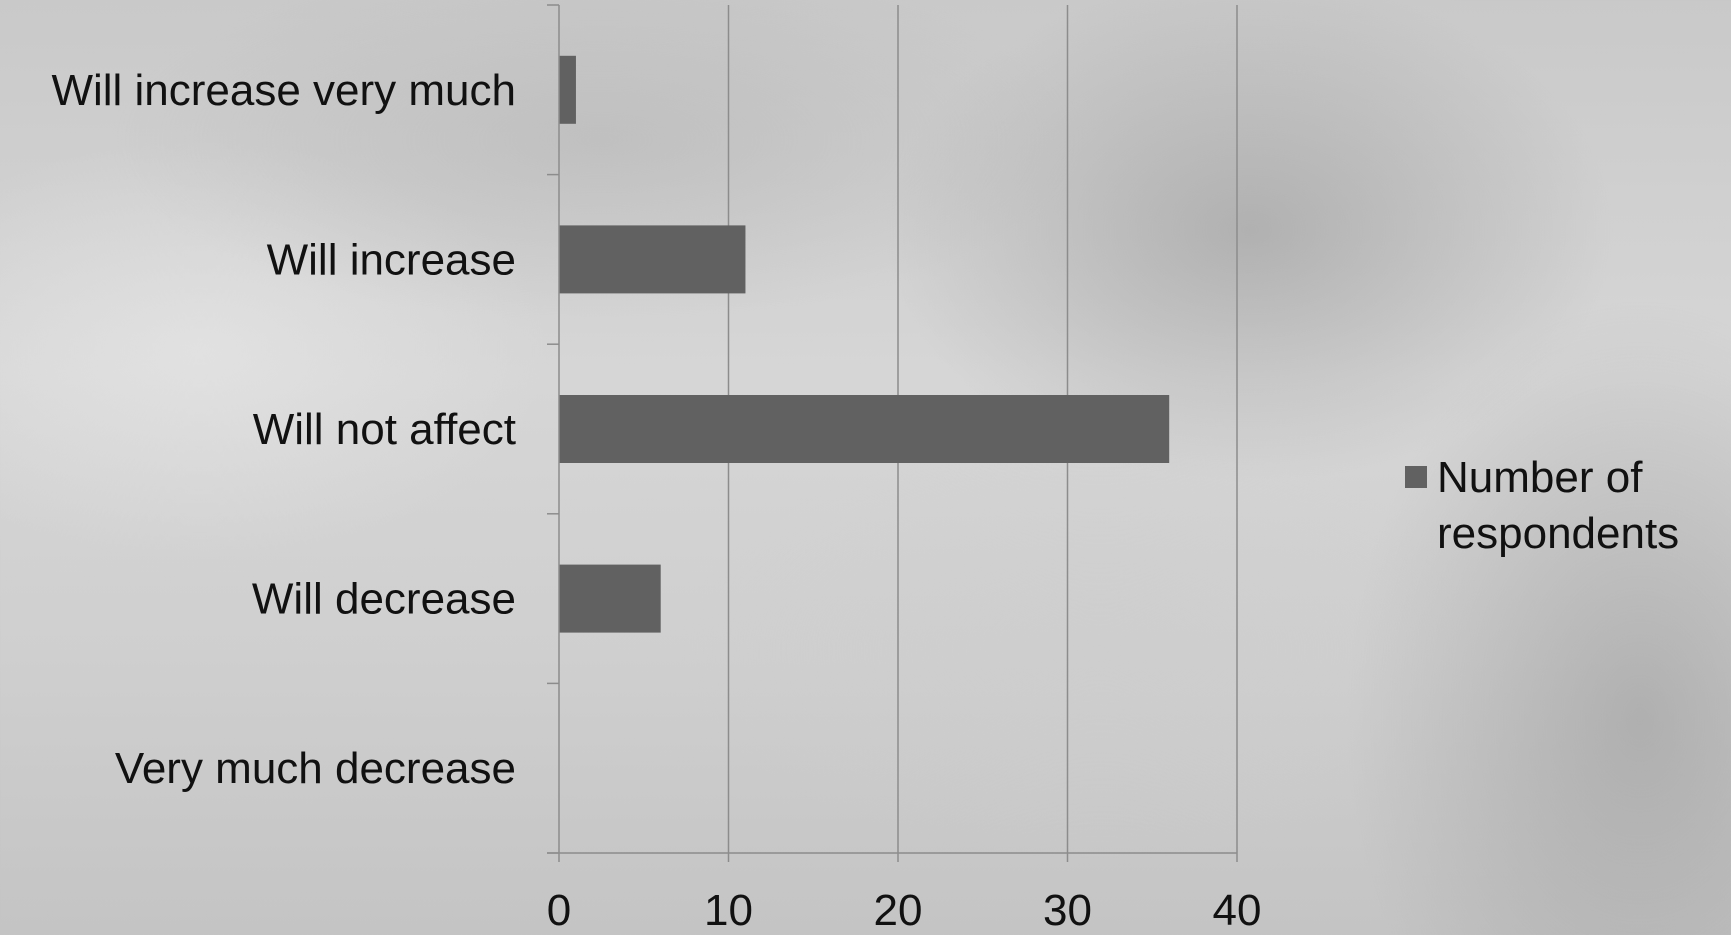 This screenshot has width=1731, height=935. I want to click on x-tick-label-10: 10, so click(728, 910).